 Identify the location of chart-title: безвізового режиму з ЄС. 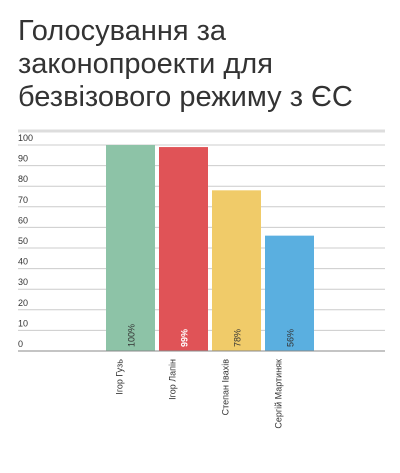
(185, 97).